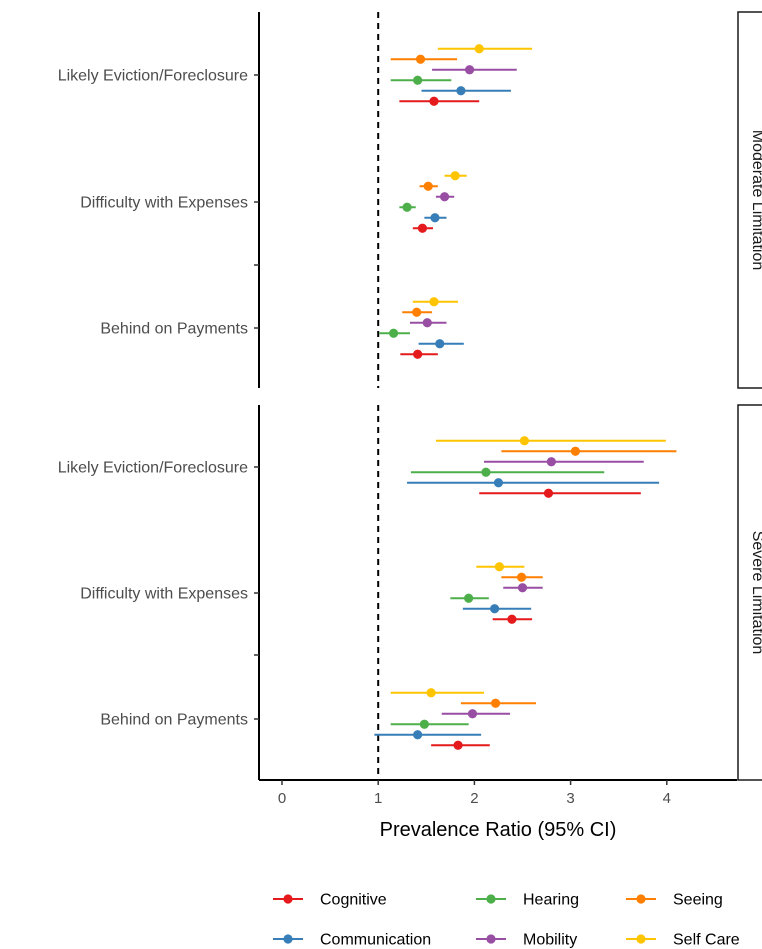 The height and width of the screenshot is (949, 762). I want to click on x-axis: Prevalence Ratio (95% CI) 0 1 2 3 4, so click(498, 810).